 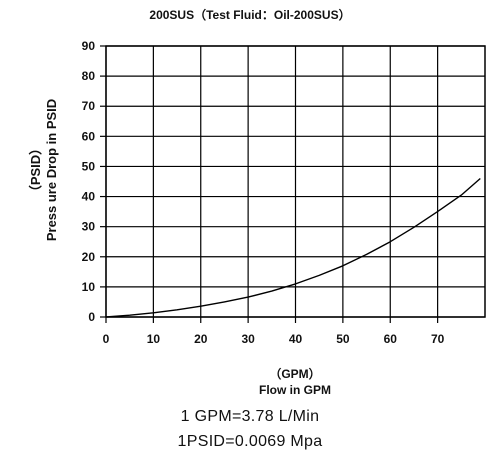 What do you see at coordinates (274, 339) in the screenshot?
I see `x-tick-labels: 0 10 20 30 40 50 60 70` at bounding box center [274, 339].